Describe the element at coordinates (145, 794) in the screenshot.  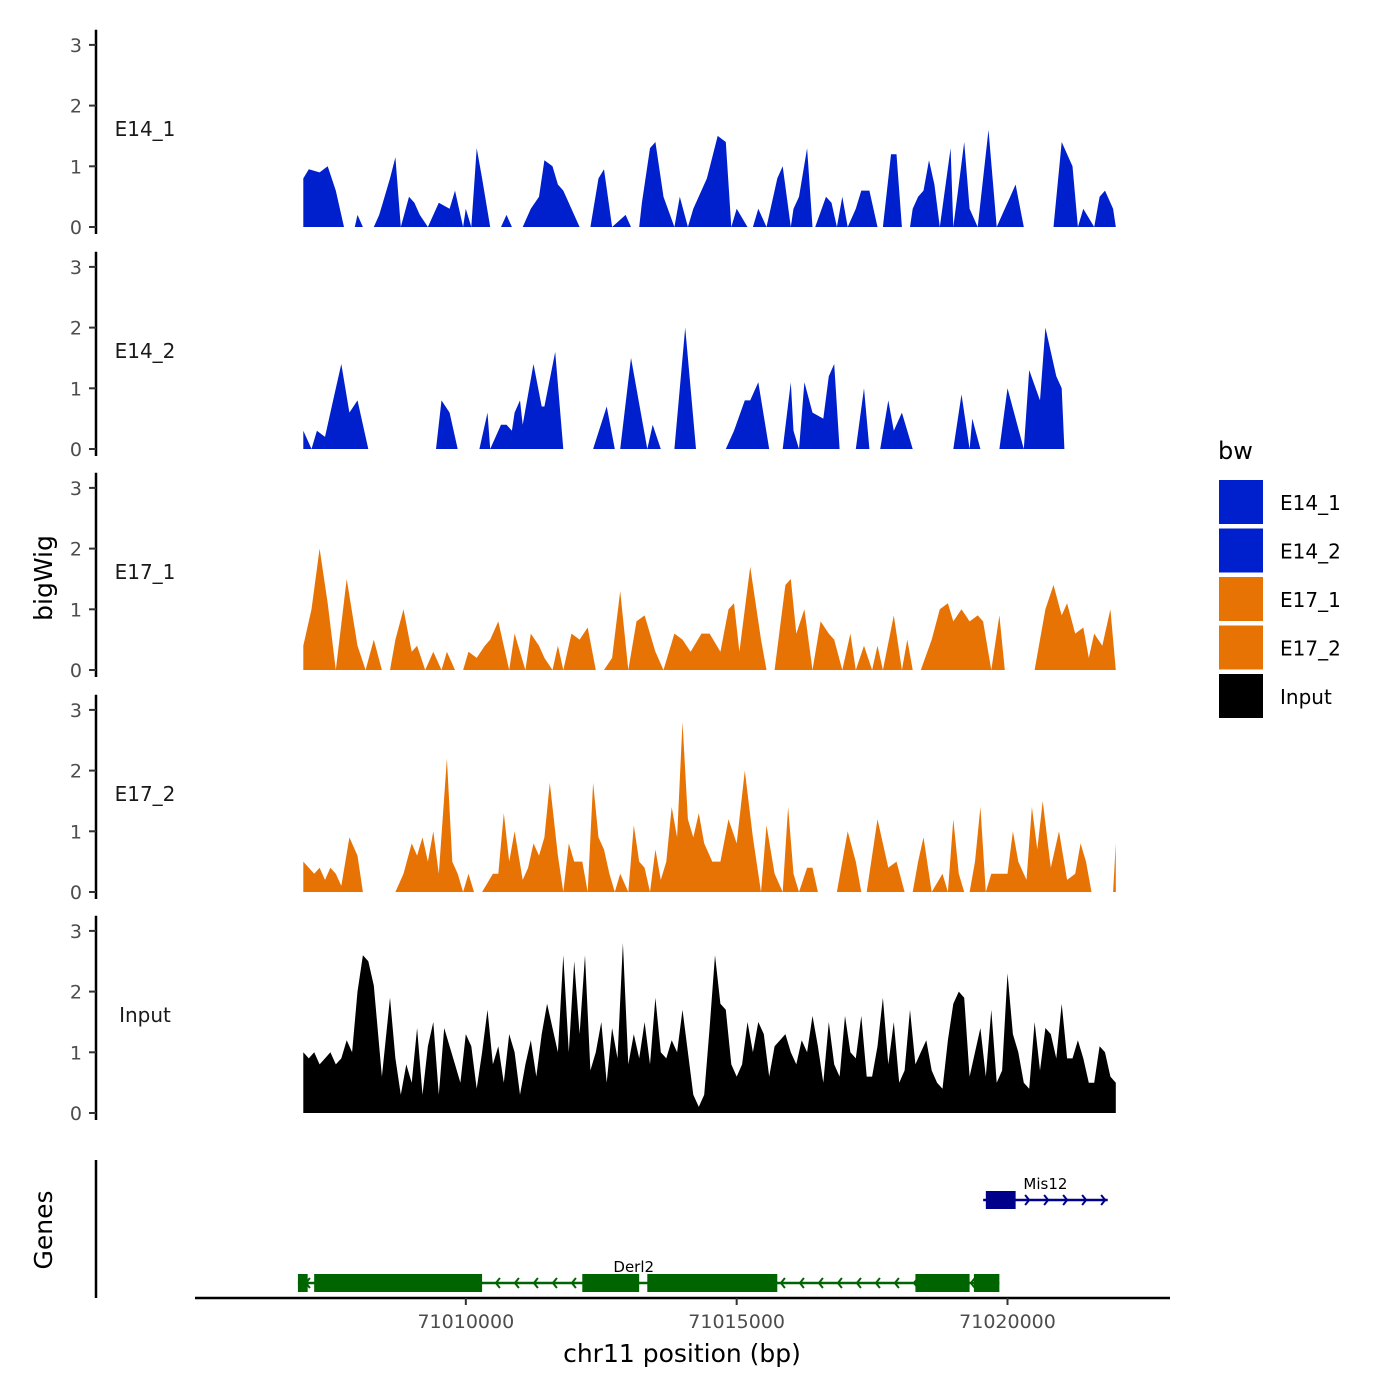
I see `track-label: E17_2` at that location.